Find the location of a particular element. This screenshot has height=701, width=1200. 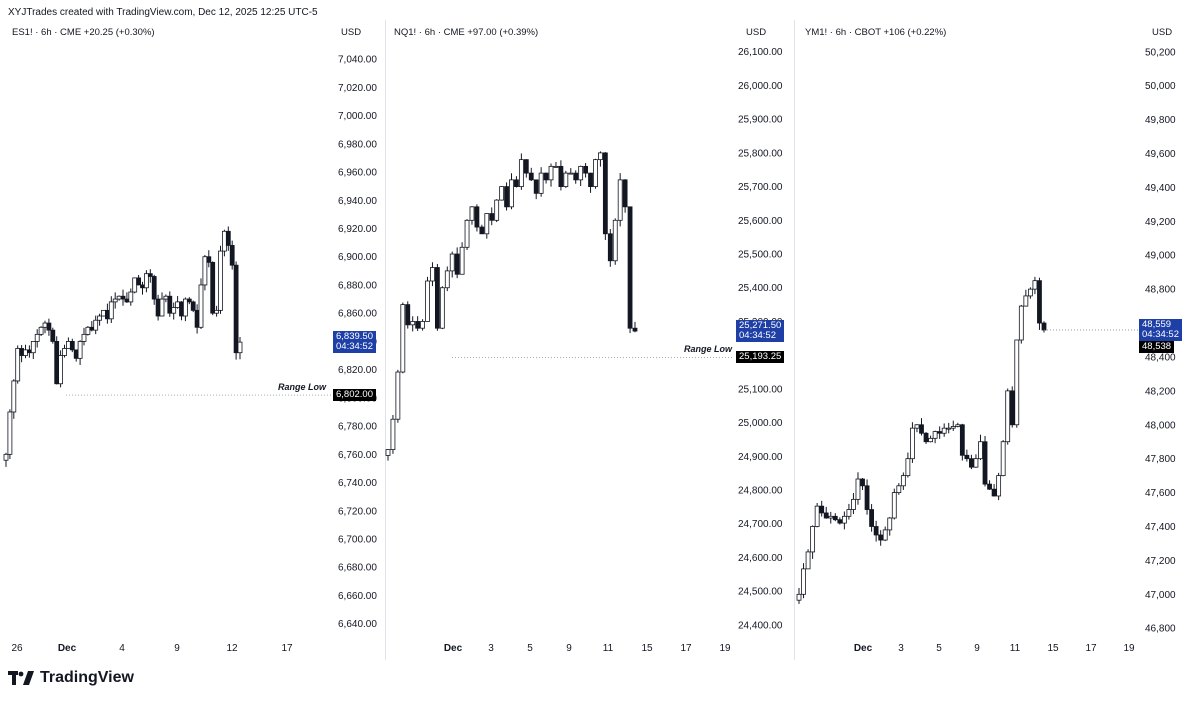

last-price-value: 48,559 is located at coordinates (1157, 324).